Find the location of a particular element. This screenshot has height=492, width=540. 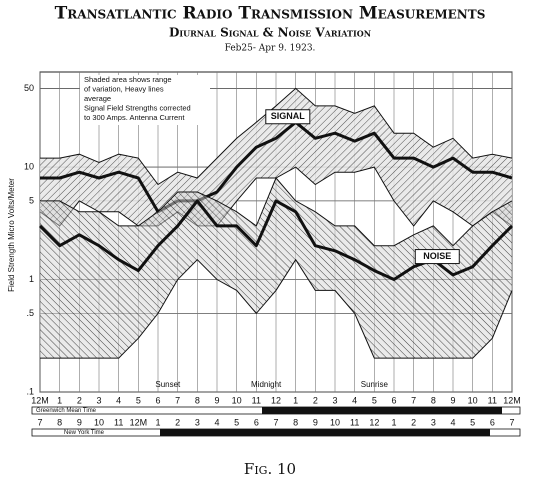

note-box is located at coordinates (145, 100).